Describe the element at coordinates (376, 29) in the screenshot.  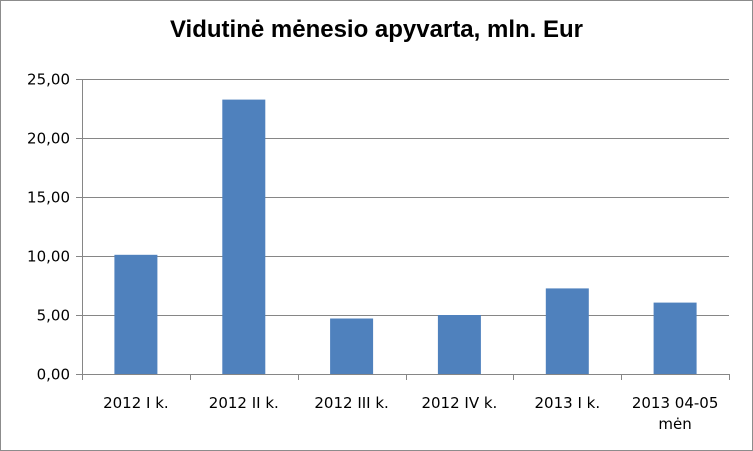
I see `chart-title: Vidutinė mėnesio apyvarta, mln. Eur` at that location.